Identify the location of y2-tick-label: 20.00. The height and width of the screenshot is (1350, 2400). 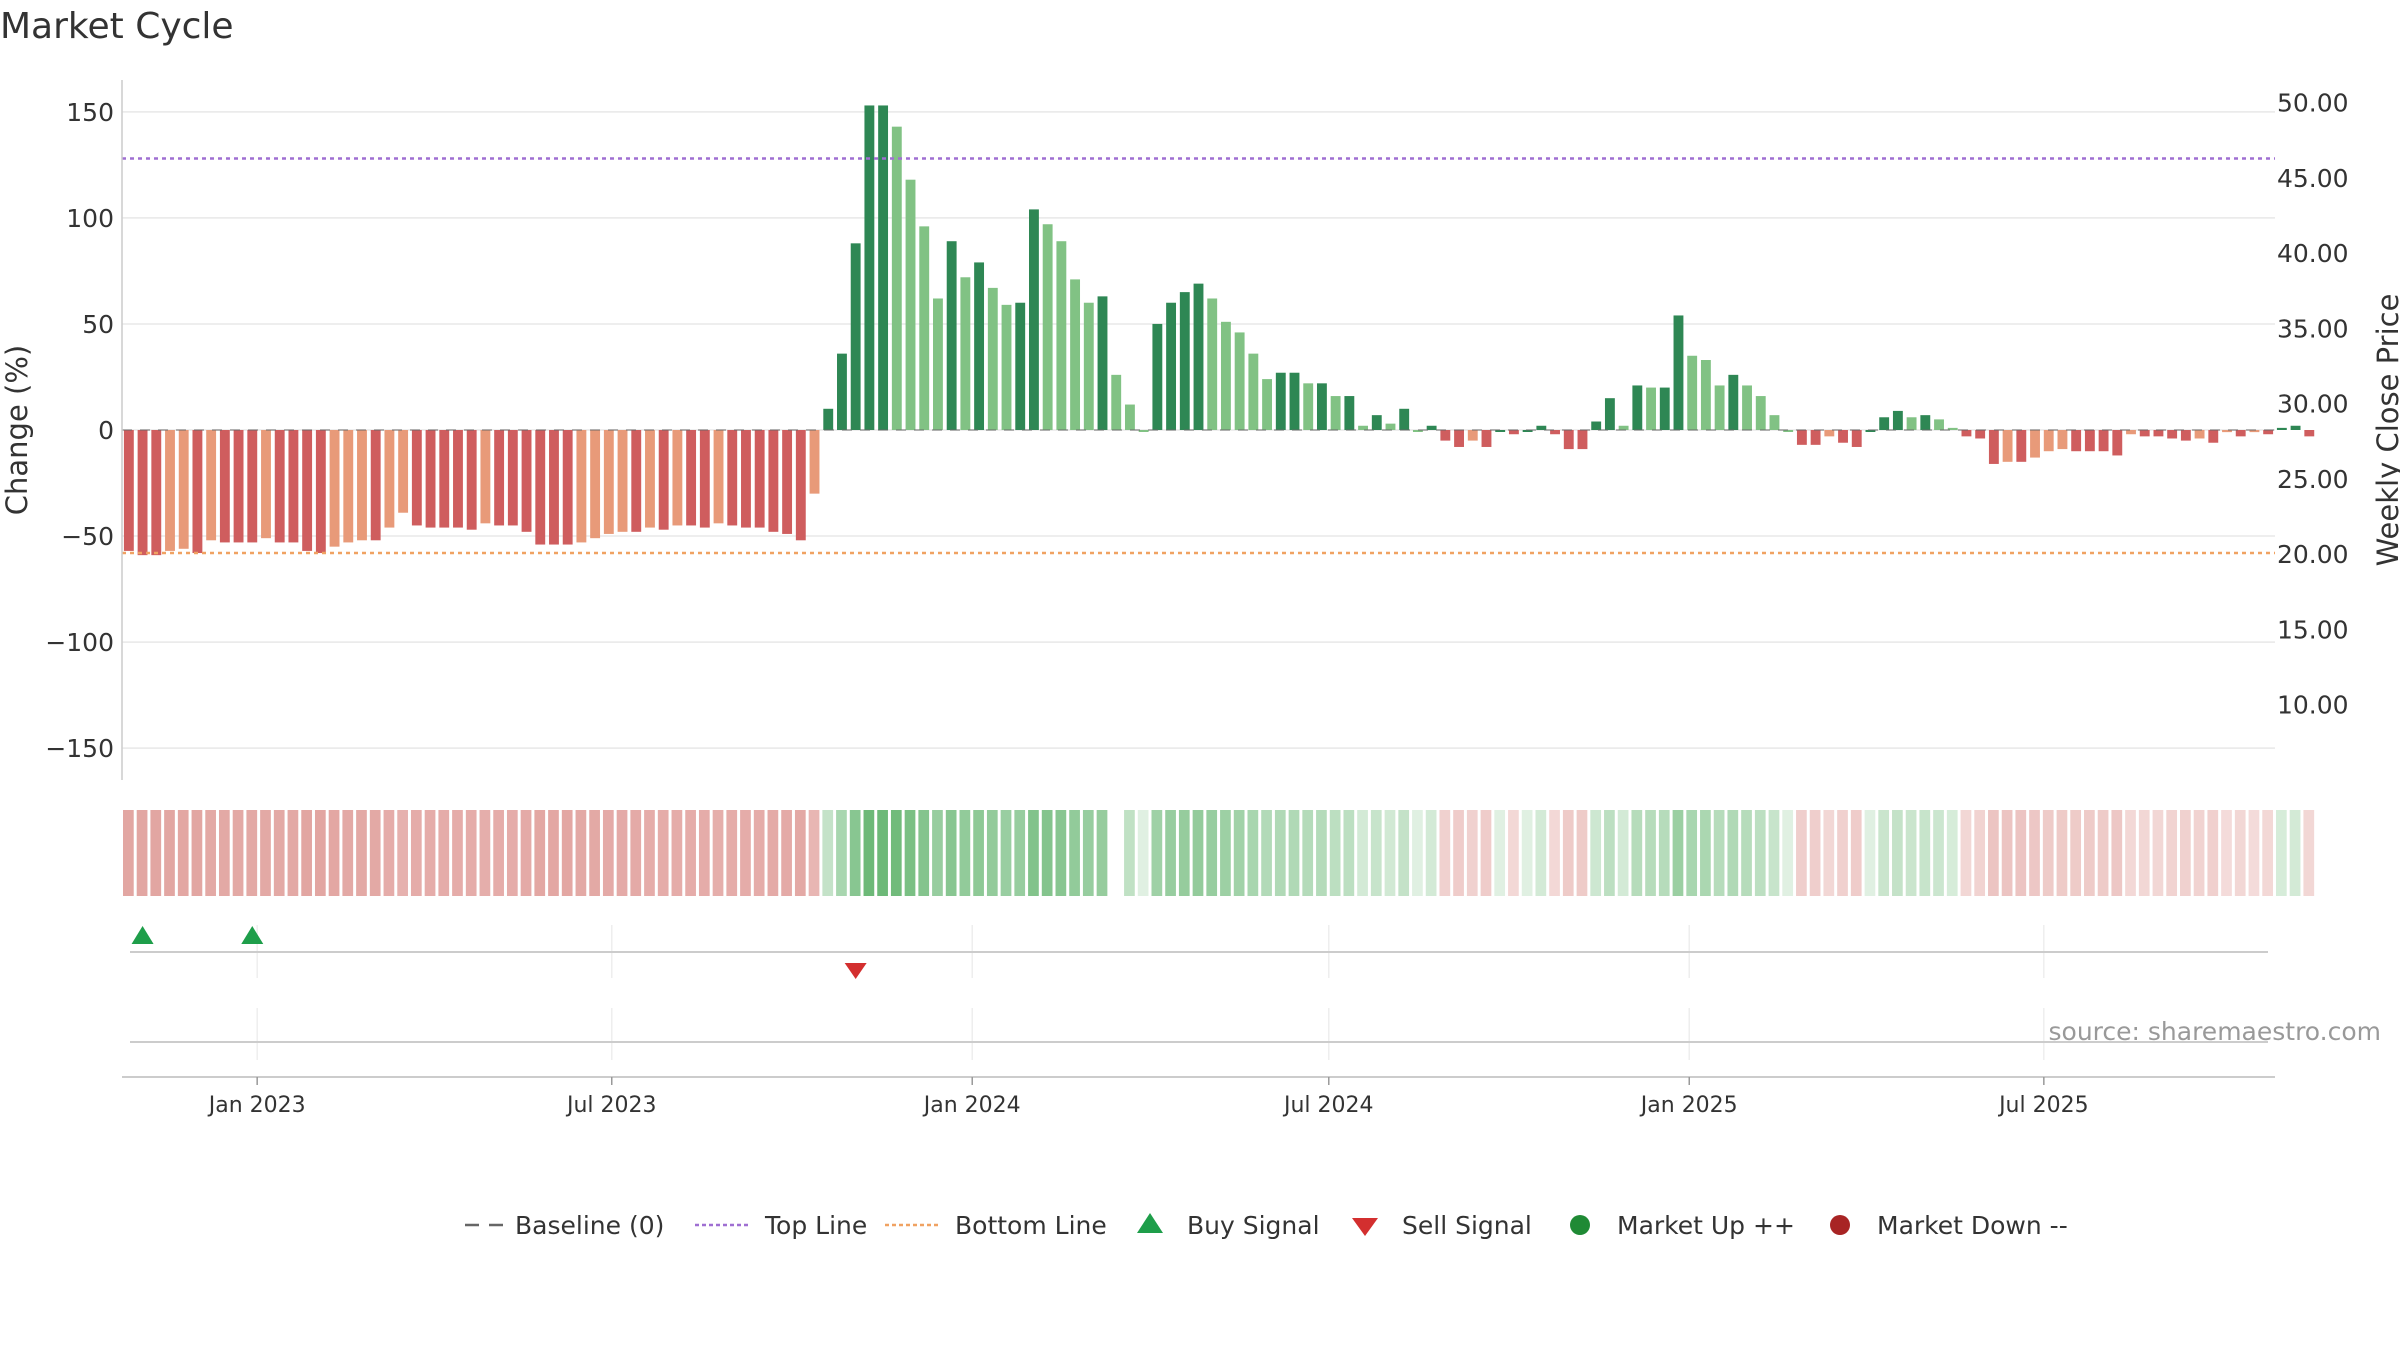
(2313, 554).